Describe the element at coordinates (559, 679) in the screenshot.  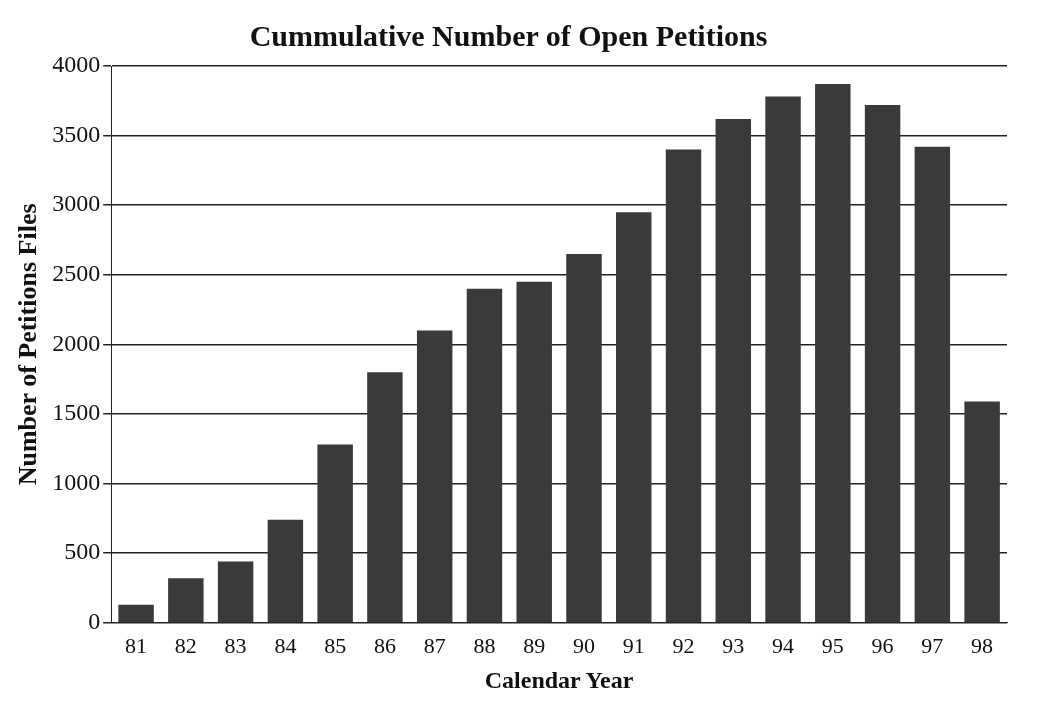
I see `x-axis-title: Calendar Year` at that location.